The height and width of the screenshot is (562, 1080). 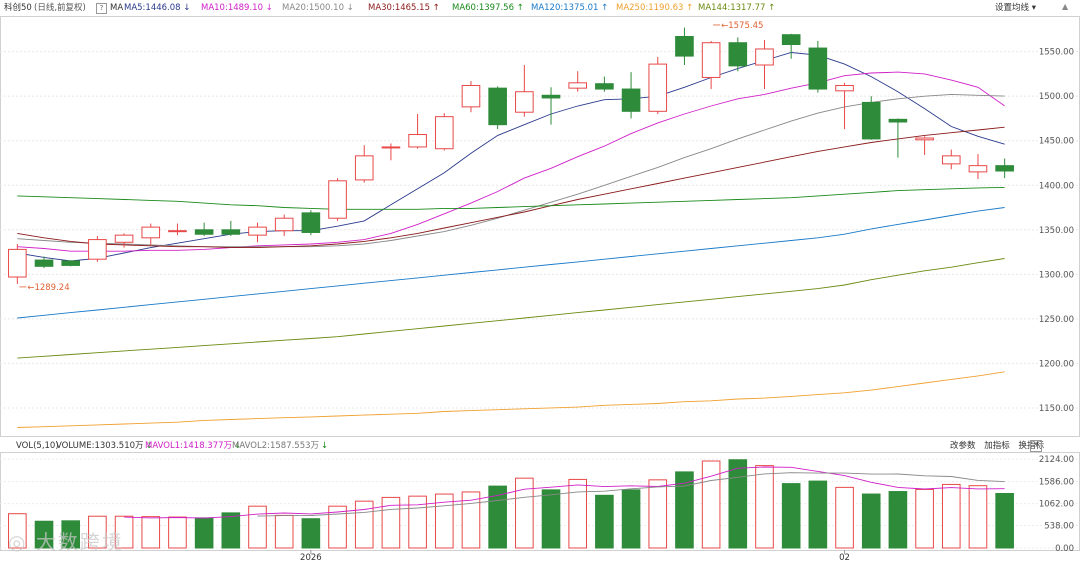 I want to click on price-tick-label: 1550.00, so click(x=1056, y=53).